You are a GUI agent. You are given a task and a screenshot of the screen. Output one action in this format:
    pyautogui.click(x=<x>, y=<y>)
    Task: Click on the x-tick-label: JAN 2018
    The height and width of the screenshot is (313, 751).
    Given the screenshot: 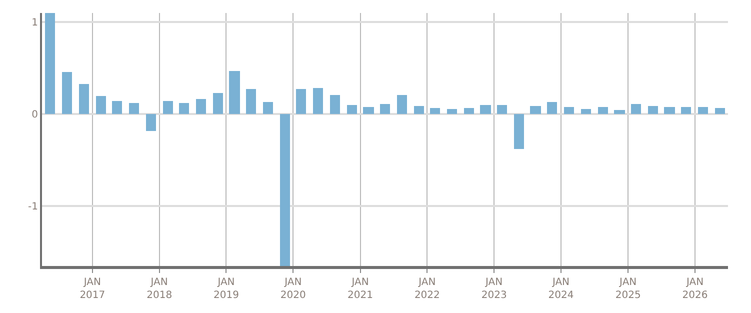 What is the action you would take?
    pyautogui.click(x=159, y=289)
    